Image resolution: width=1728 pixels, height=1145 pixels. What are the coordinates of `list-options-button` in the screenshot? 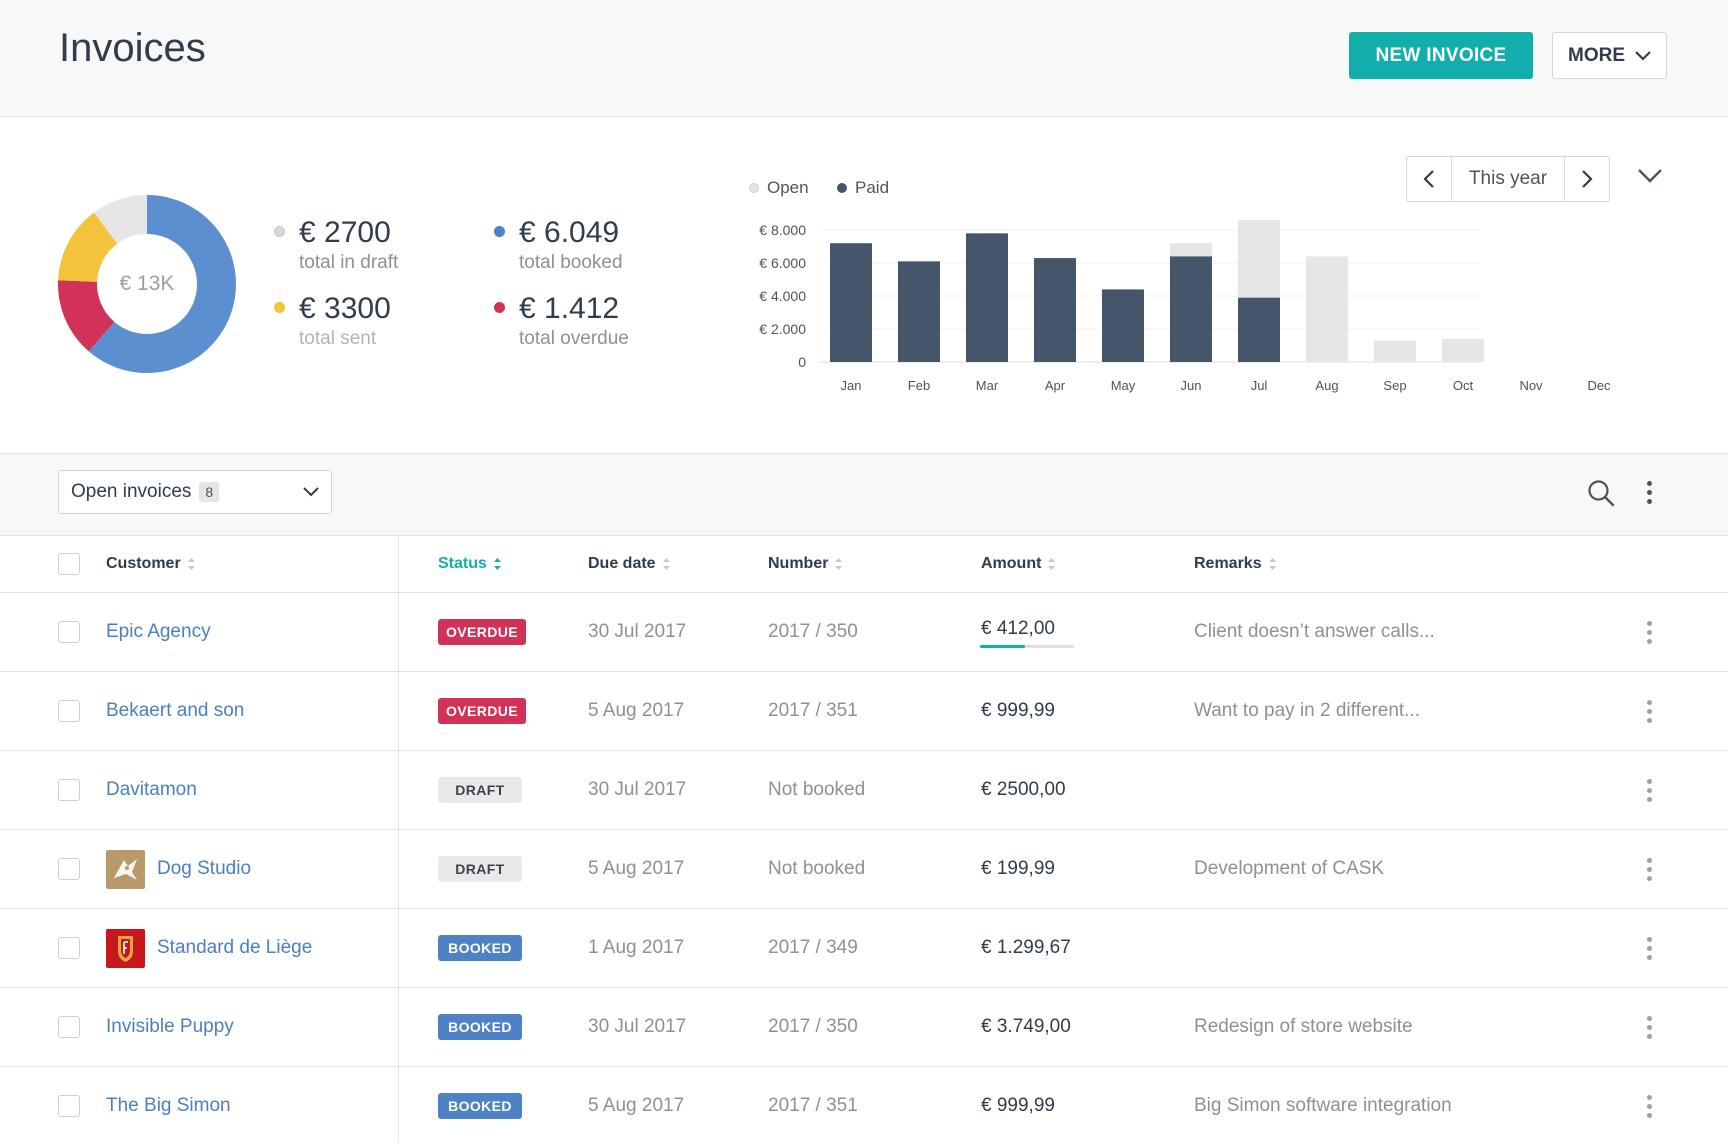 It's located at (1649, 492).